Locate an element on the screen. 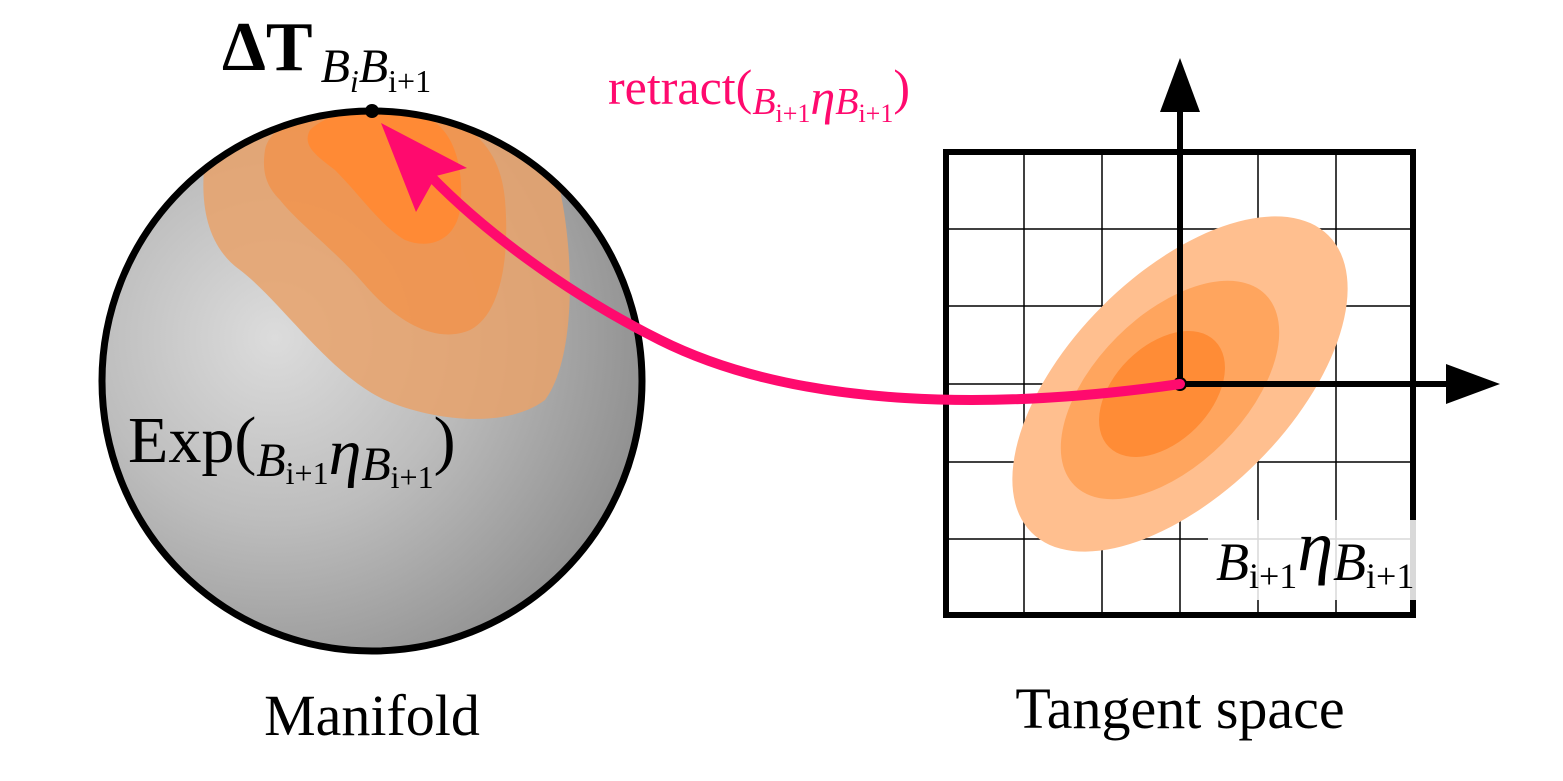 This screenshot has height=781, width=1563. delta-t-sub-b1: B is located at coordinates (335, 66).